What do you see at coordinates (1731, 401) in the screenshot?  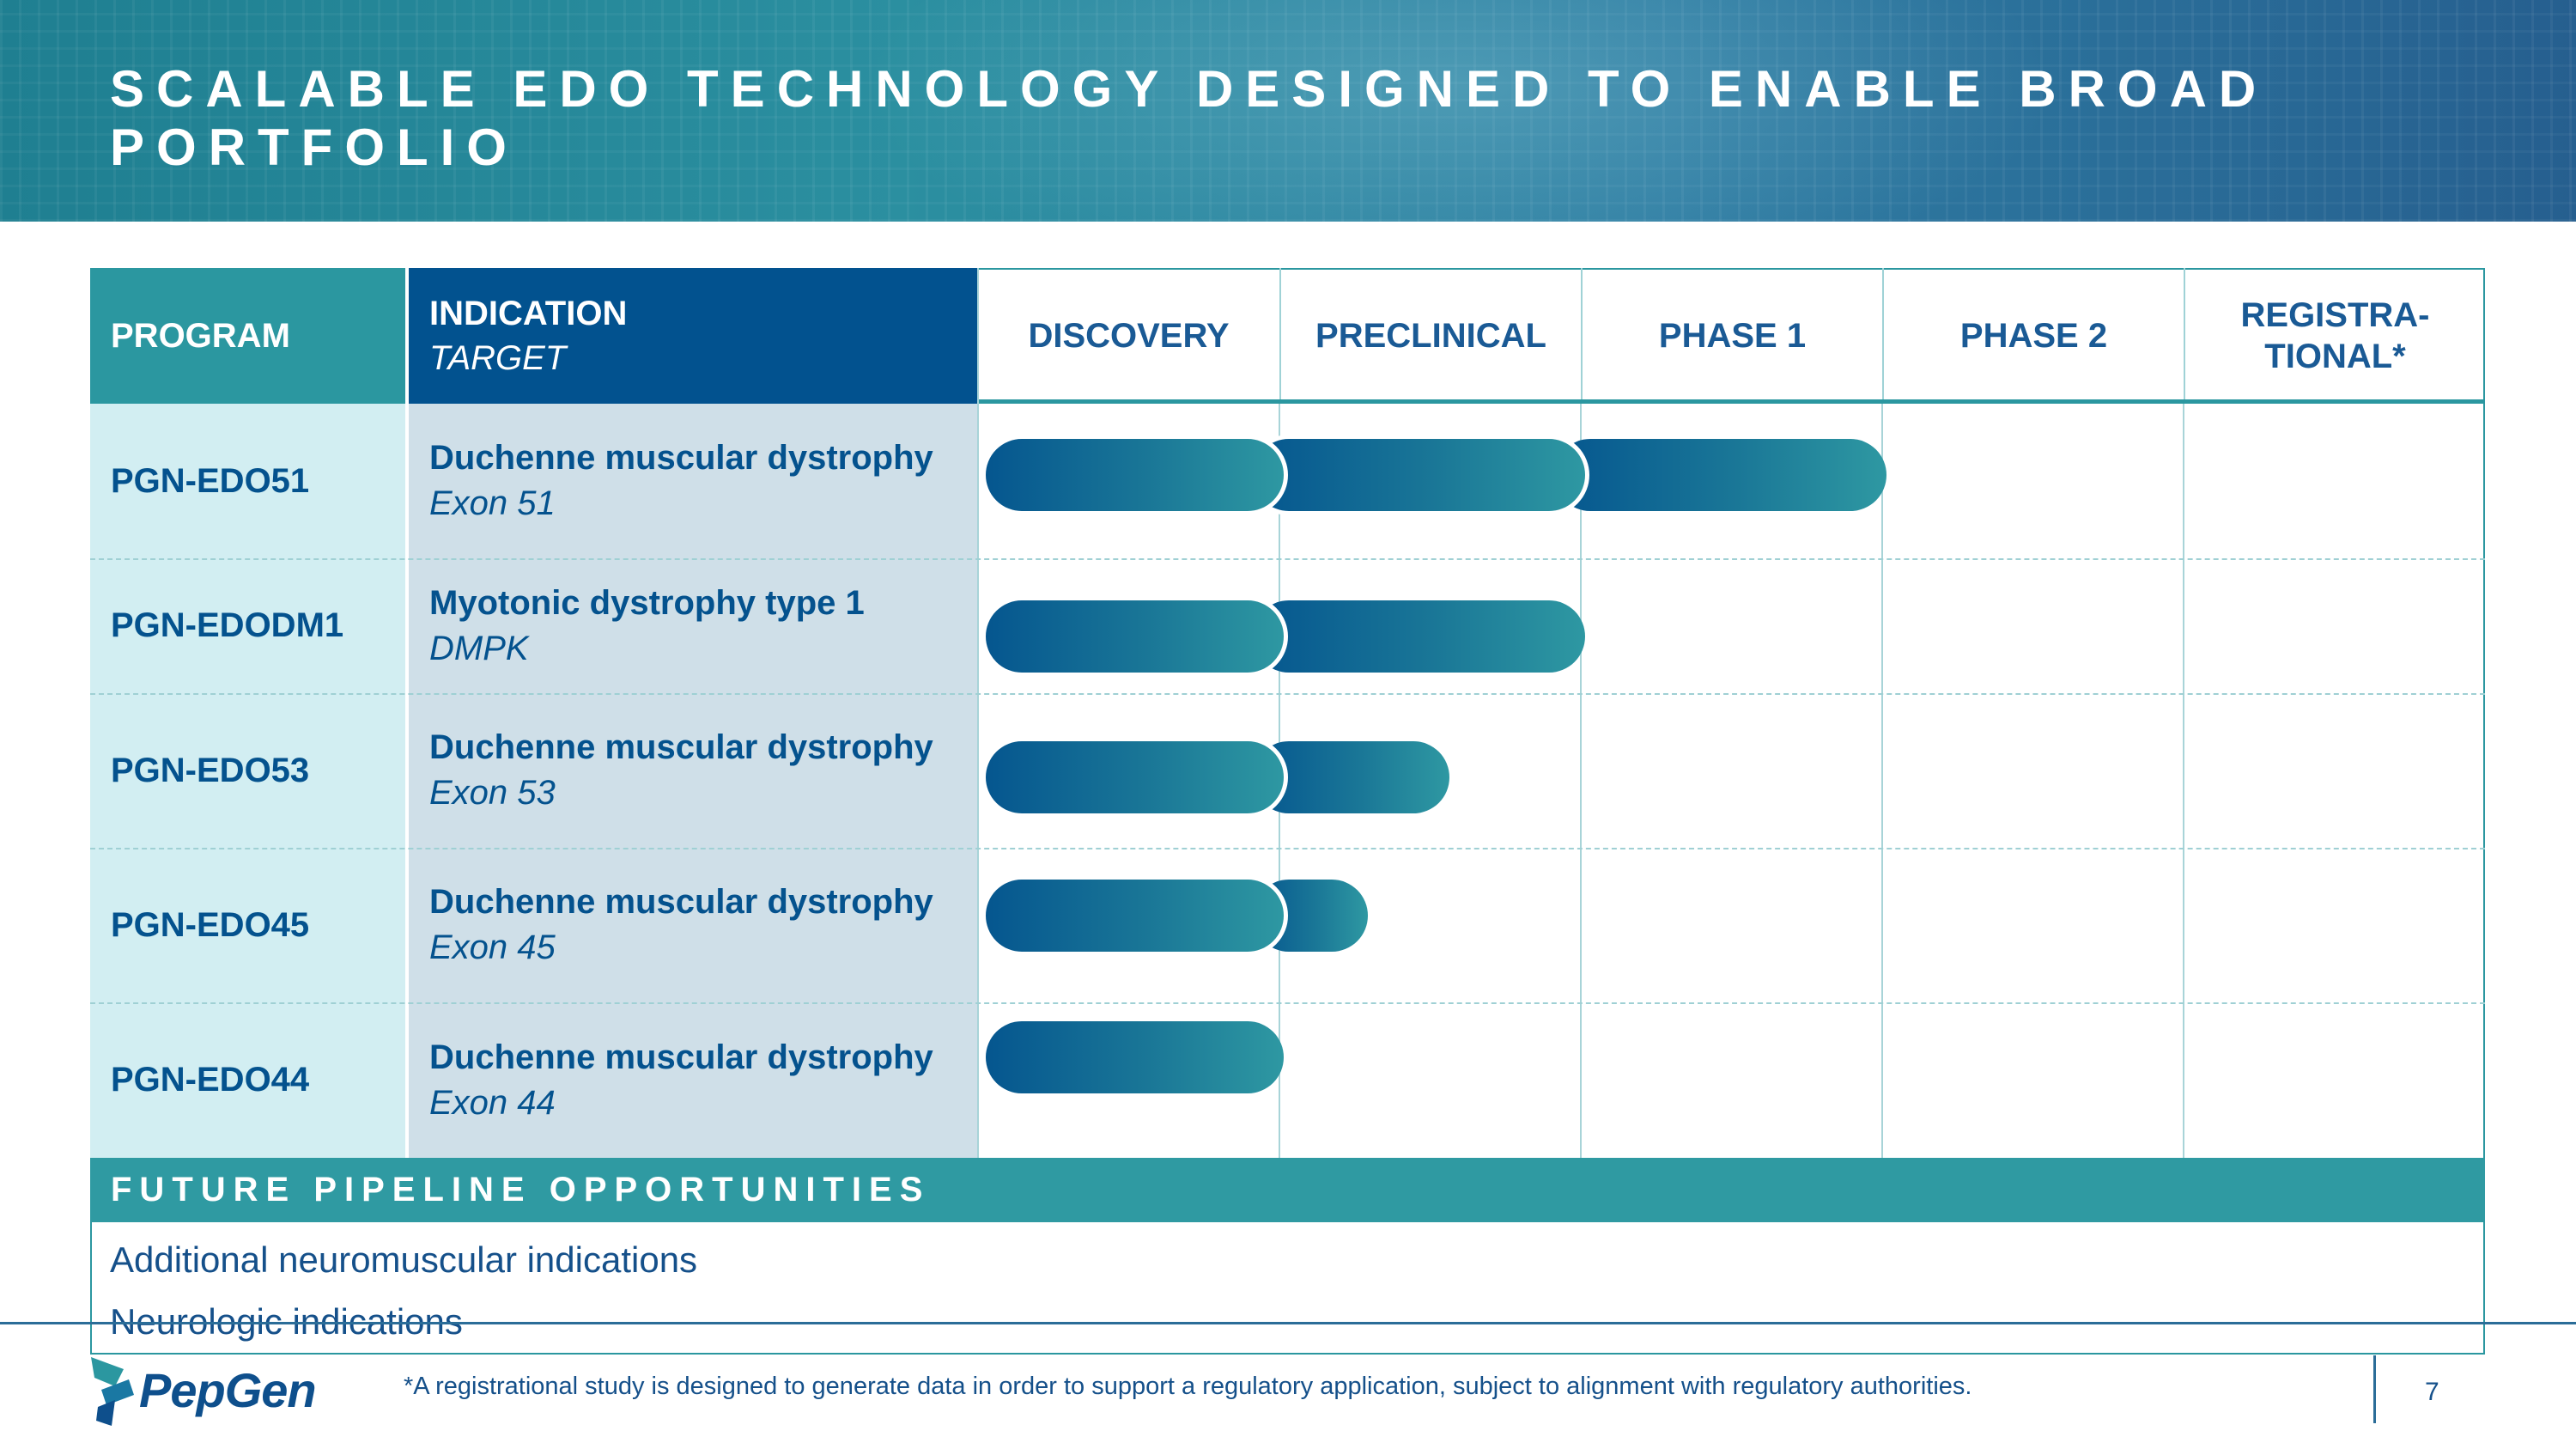 I see `header-underline` at bounding box center [1731, 401].